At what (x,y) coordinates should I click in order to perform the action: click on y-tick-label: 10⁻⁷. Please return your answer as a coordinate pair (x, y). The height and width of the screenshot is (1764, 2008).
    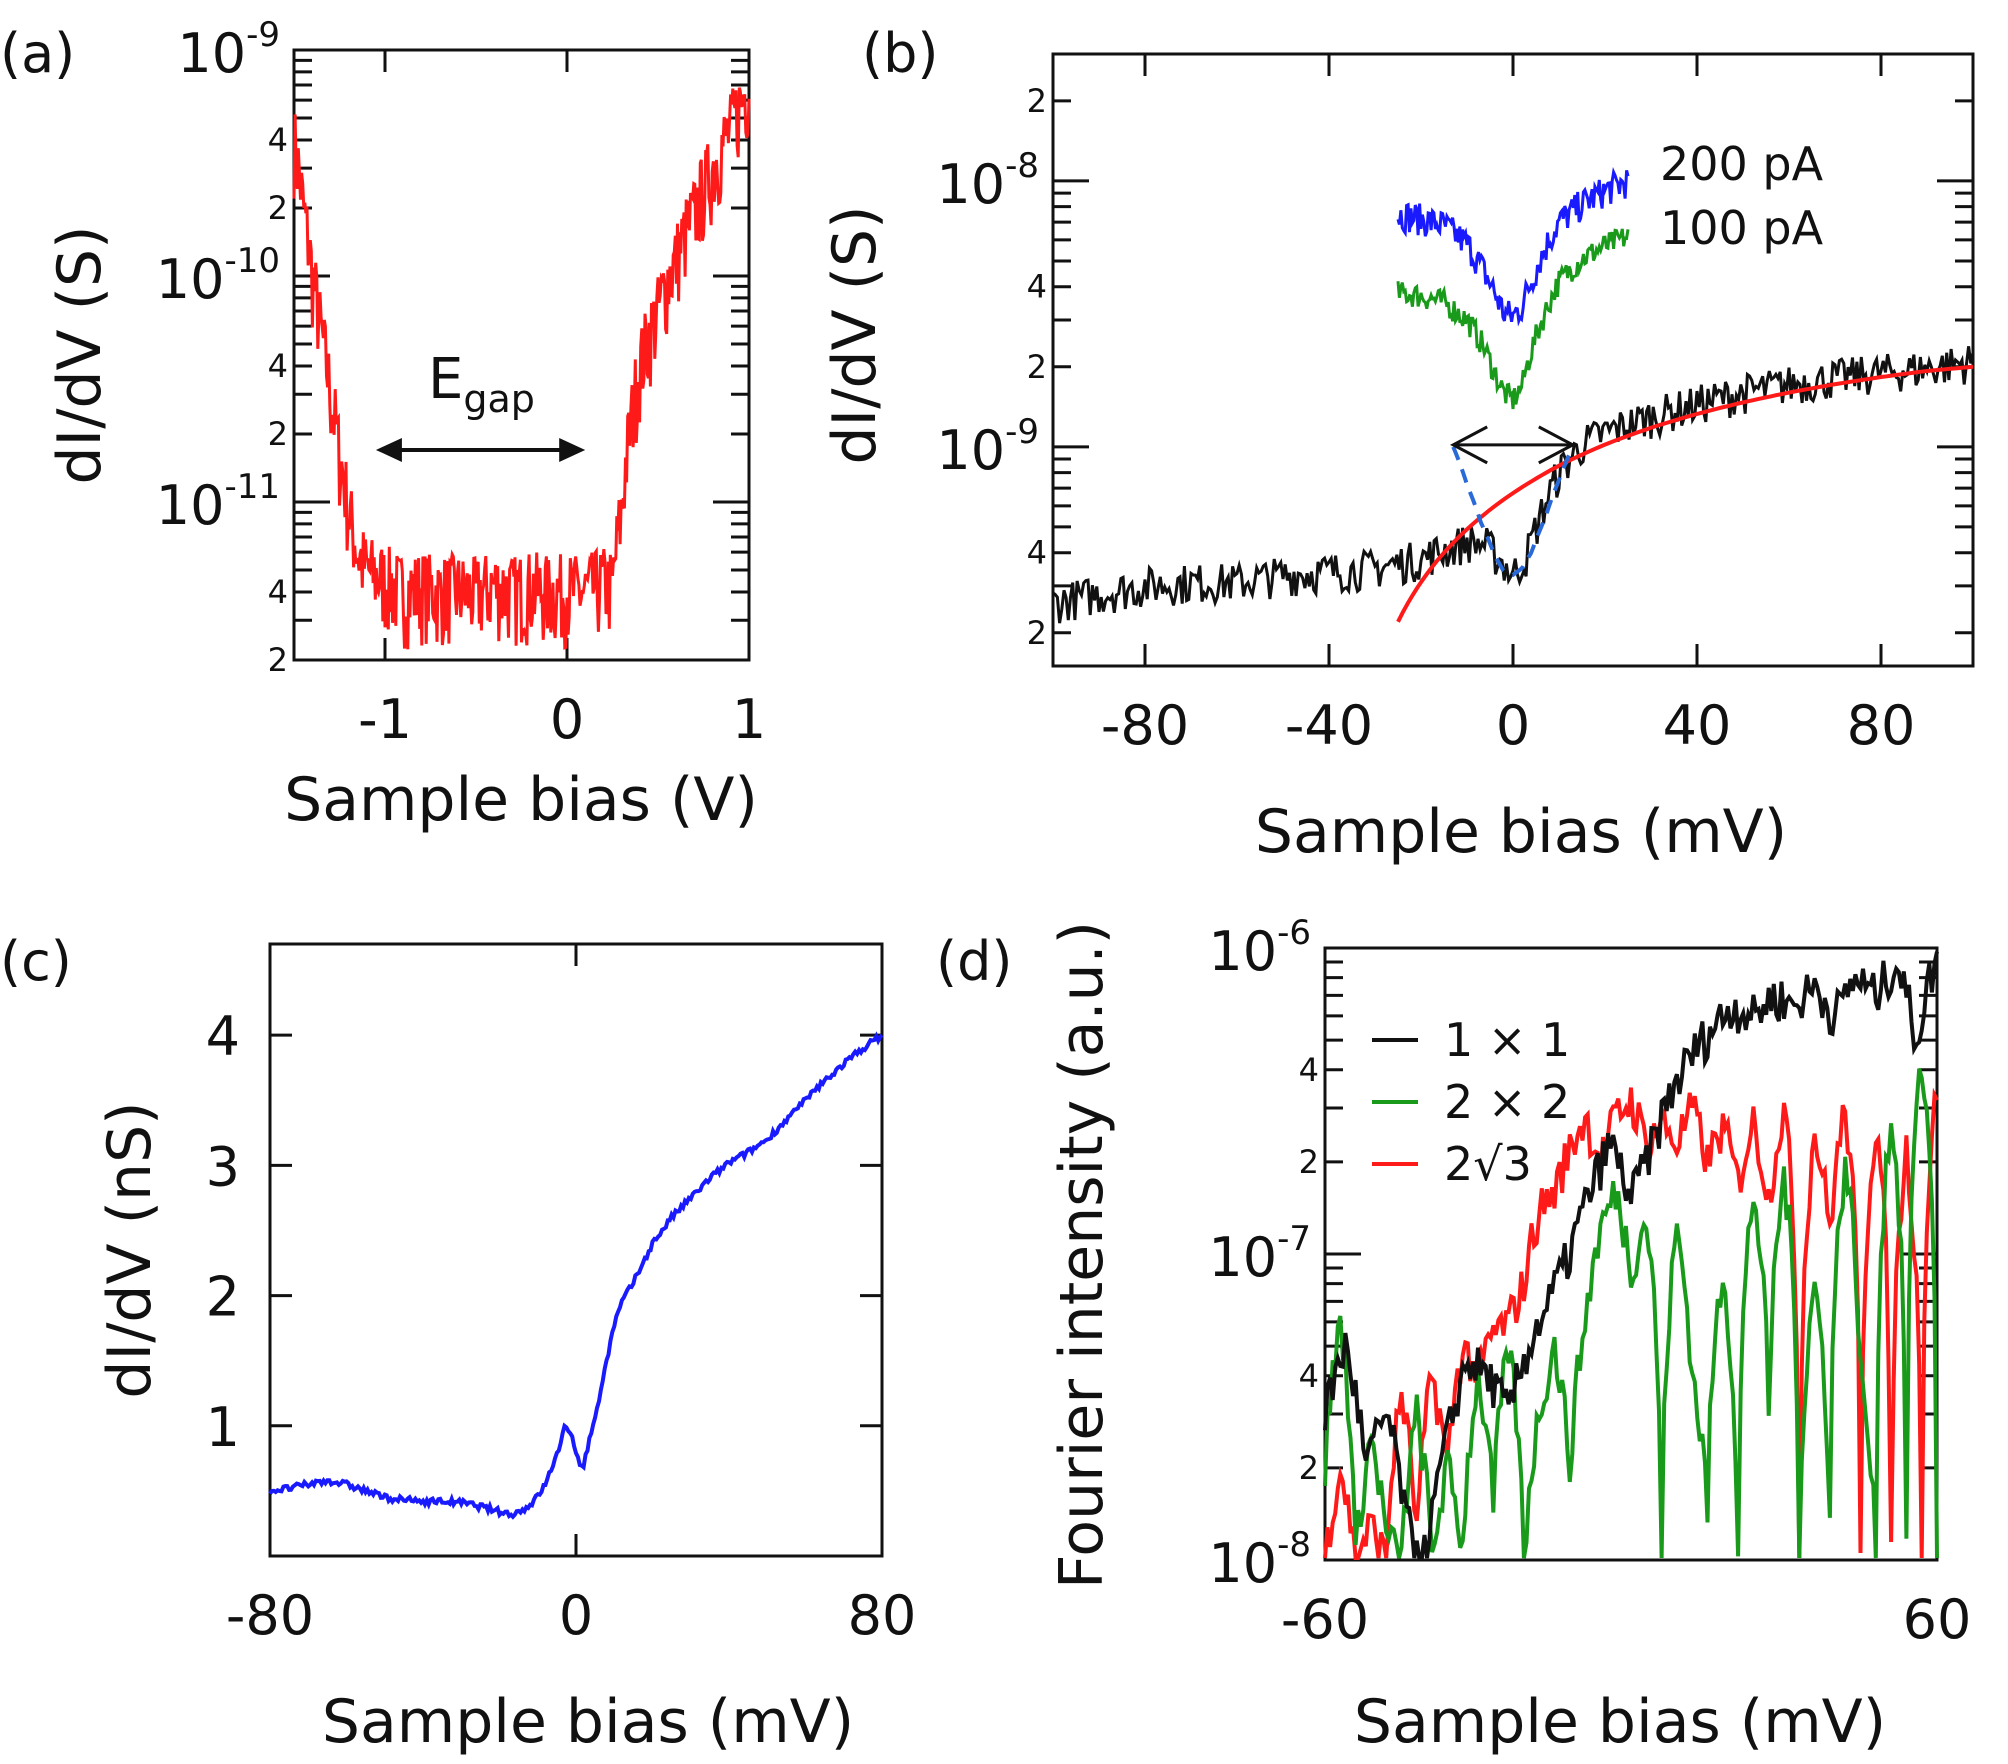
    Looking at the image, I should click on (1259, 1254).